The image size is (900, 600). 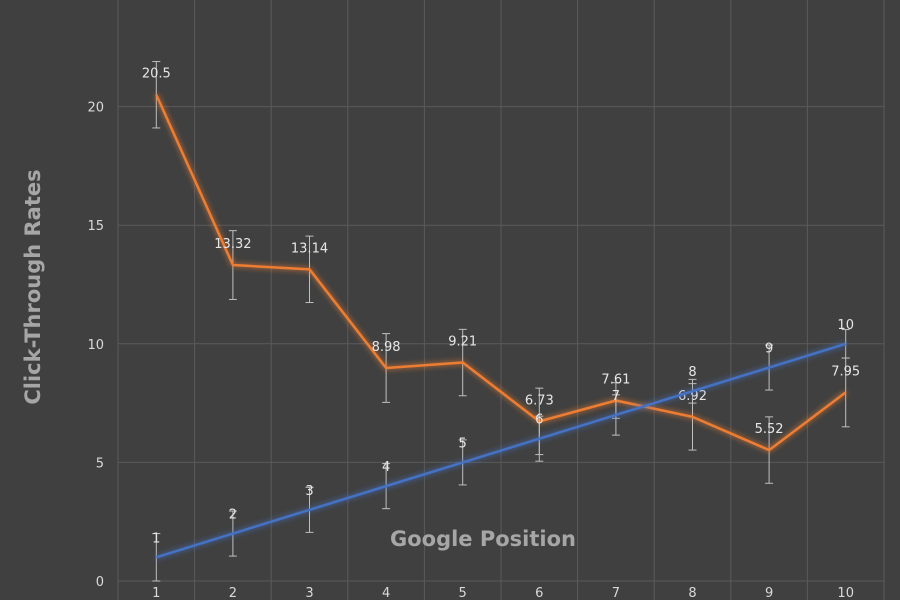 What do you see at coordinates (462, 342) in the screenshot?
I see `series-1-data-label-5: 9.21` at bounding box center [462, 342].